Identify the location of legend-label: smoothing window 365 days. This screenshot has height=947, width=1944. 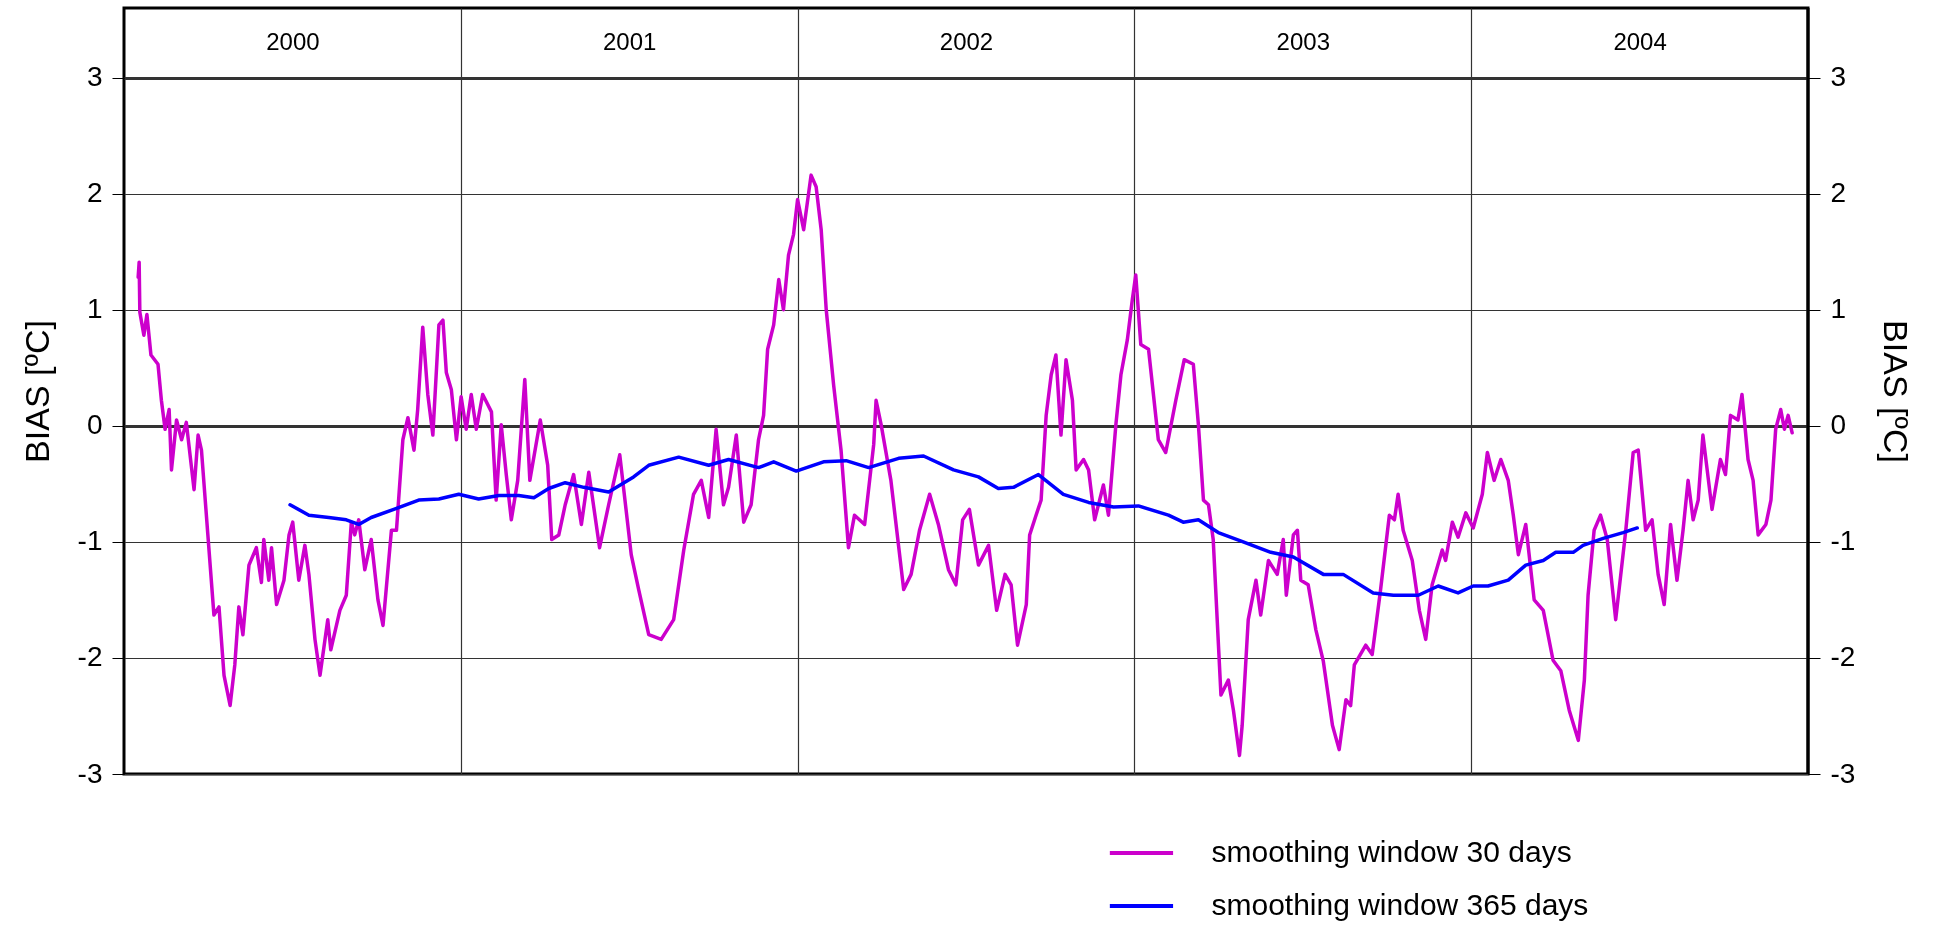
(1400, 904).